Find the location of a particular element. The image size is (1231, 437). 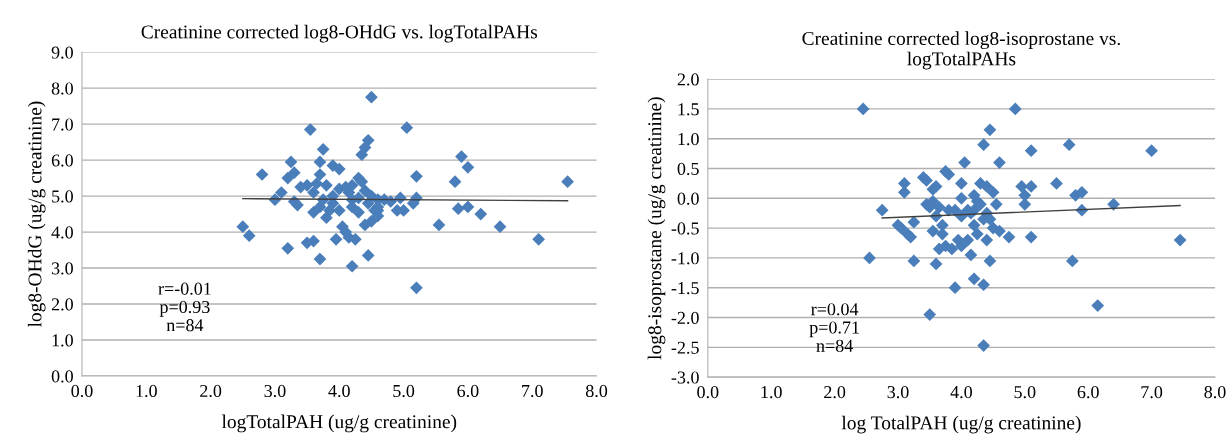

y-tick-label: 7.0 is located at coordinates (62, 124).